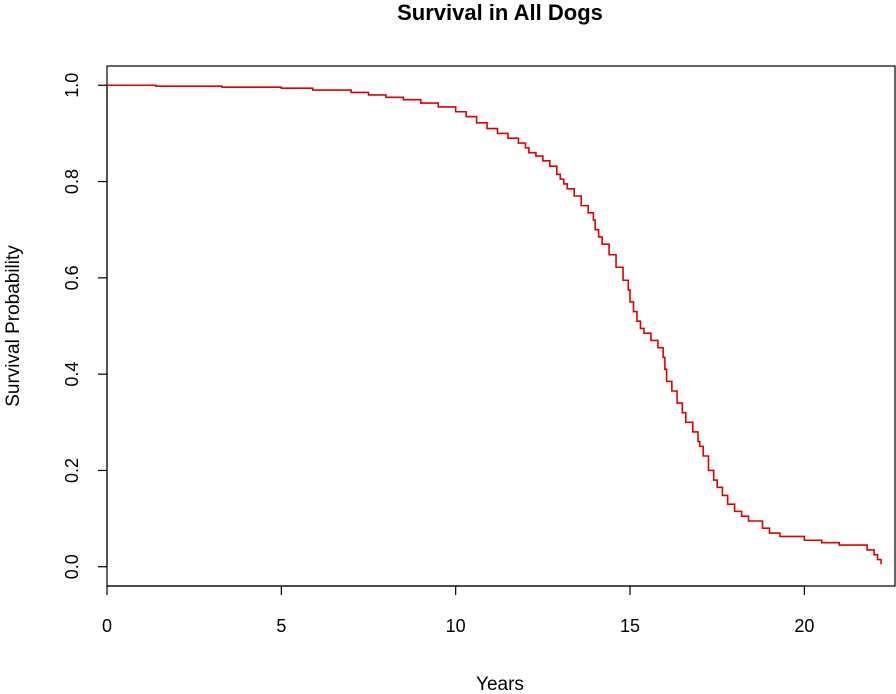 The height and width of the screenshot is (694, 896). What do you see at coordinates (72, 277) in the screenshot?
I see `y-tick-label: 0.6` at bounding box center [72, 277].